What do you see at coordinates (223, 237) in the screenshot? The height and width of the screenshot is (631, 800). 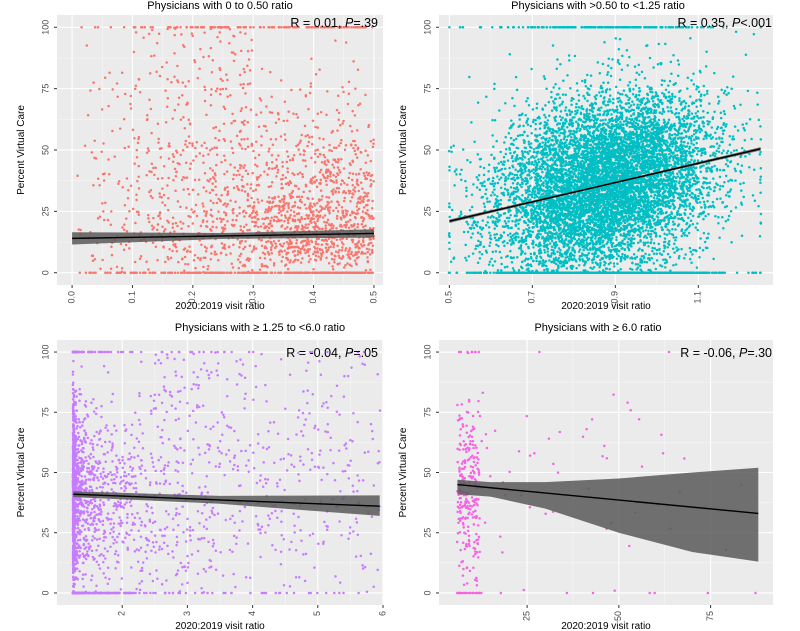 I see `confidence-band` at bounding box center [223, 237].